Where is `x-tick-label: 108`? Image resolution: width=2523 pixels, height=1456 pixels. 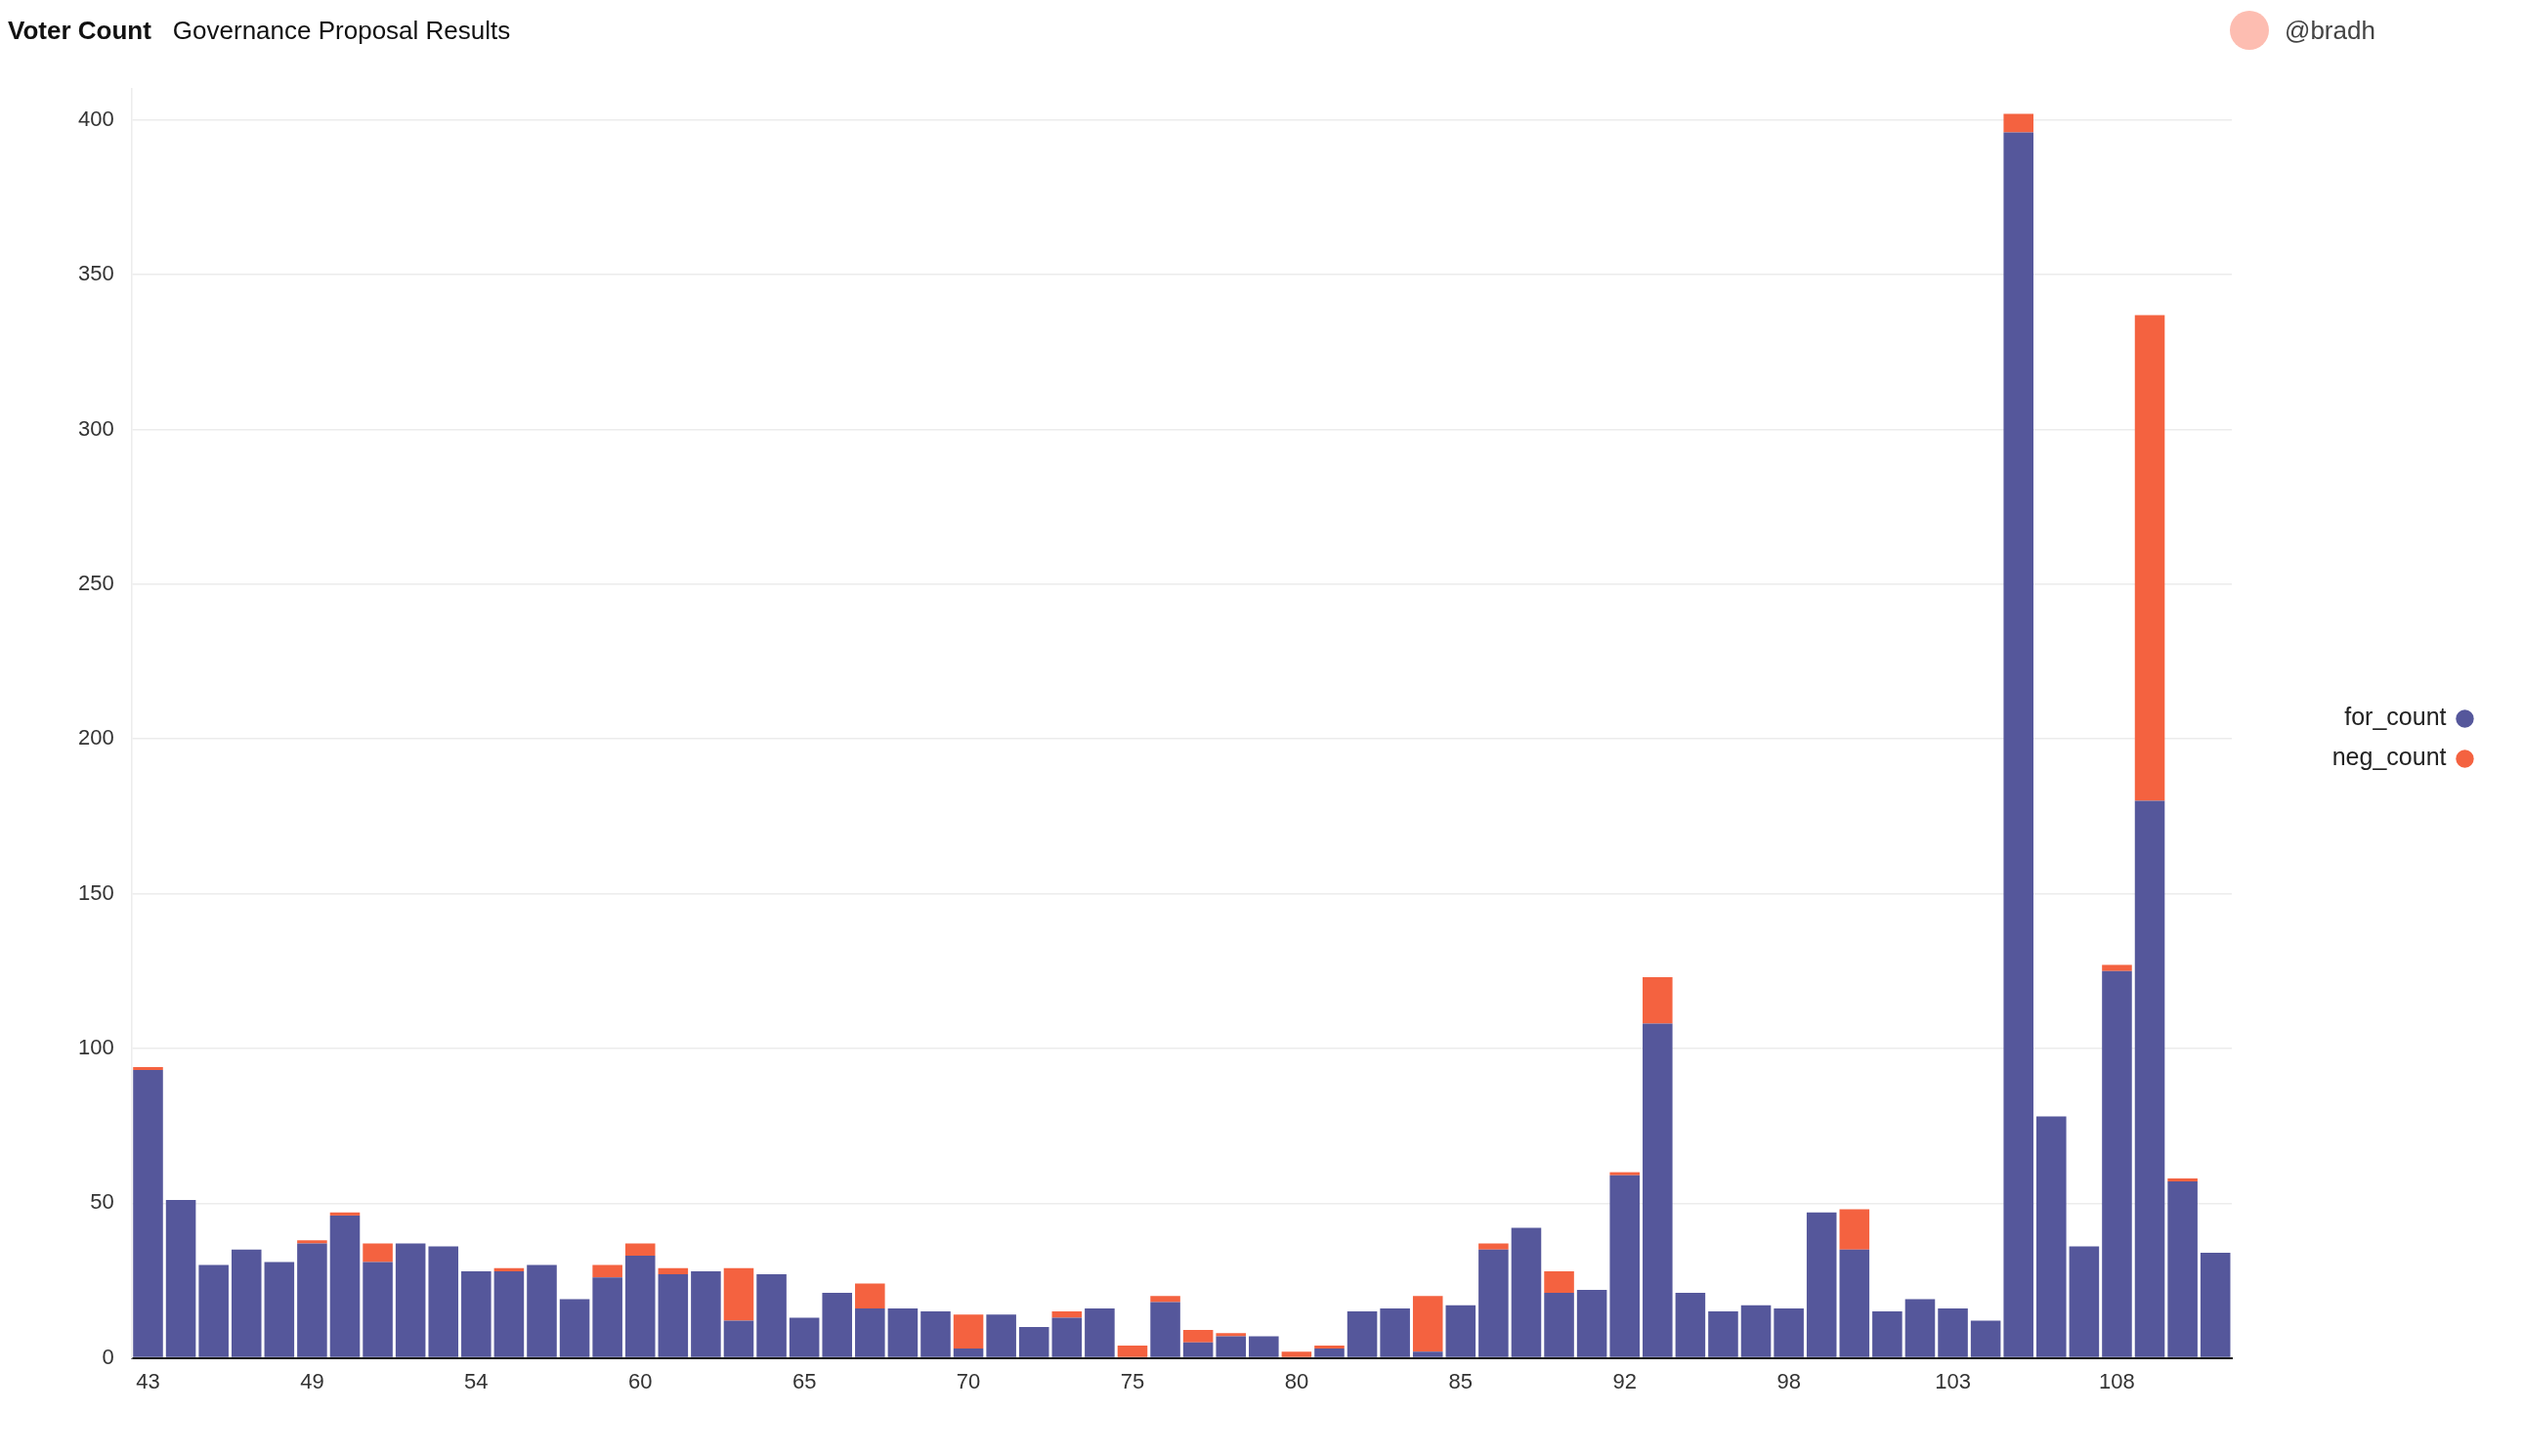
x-tick-label: 108 is located at coordinates (2117, 1380).